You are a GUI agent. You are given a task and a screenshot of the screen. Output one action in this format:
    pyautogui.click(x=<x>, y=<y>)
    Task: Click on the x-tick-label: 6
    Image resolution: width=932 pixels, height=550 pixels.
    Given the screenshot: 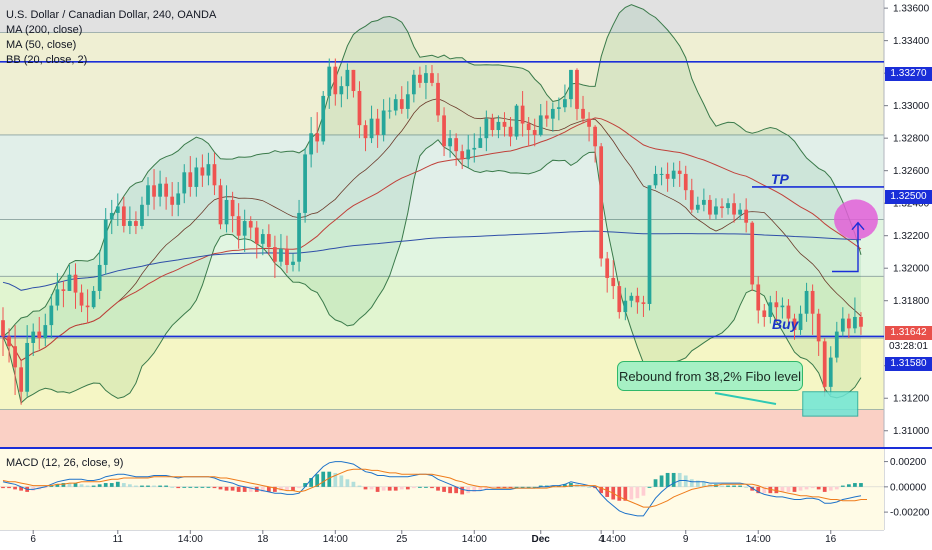 What is the action you would take?
    pyautogui.click(x=33, y=539)
    